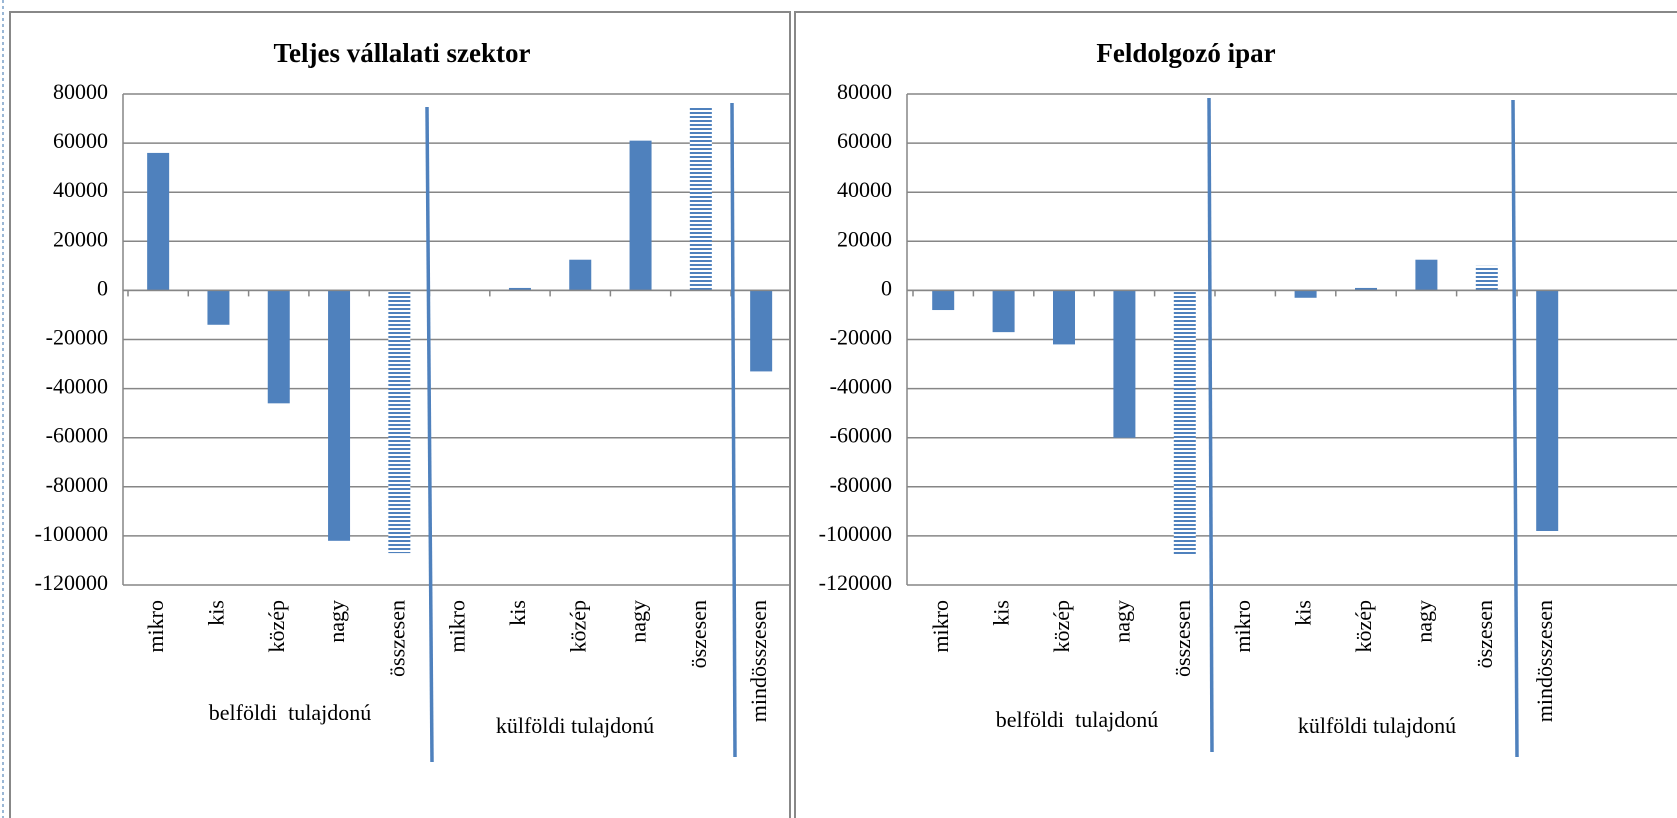 The image size is (1677, 818). Describe the element at coordinates (1185, 53) in the screenshot. I see `chart-title: Feldolgozó ipar` at that location.